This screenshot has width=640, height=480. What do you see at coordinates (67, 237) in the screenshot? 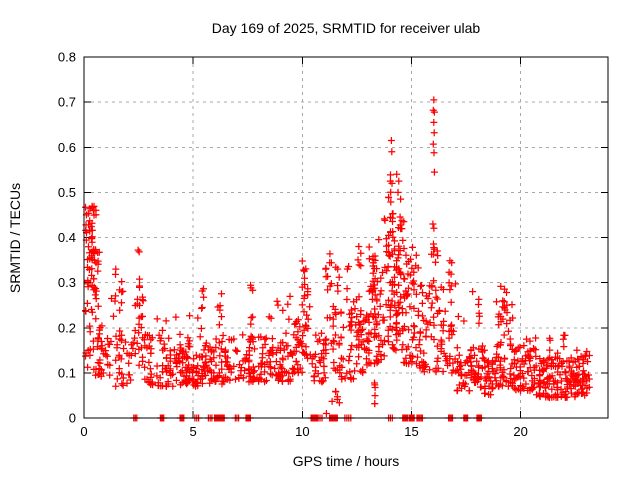
I see `y-tick-label: 0.4` at bounding box center [67, 237].